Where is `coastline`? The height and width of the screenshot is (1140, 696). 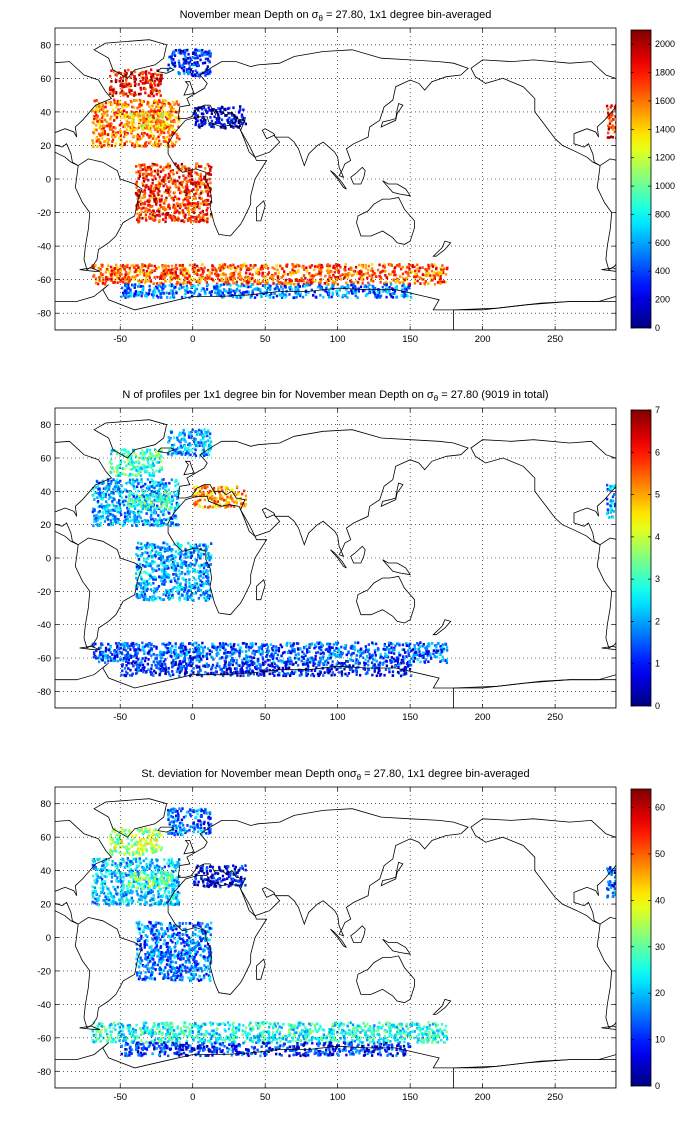 coastline is located at coordinates (166, 70).